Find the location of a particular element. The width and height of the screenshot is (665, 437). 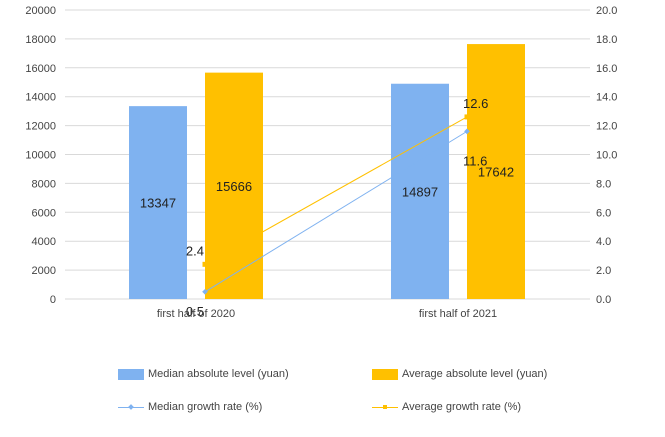

legend-label: Median growth rate (%) is located at coordinates (205, 407).